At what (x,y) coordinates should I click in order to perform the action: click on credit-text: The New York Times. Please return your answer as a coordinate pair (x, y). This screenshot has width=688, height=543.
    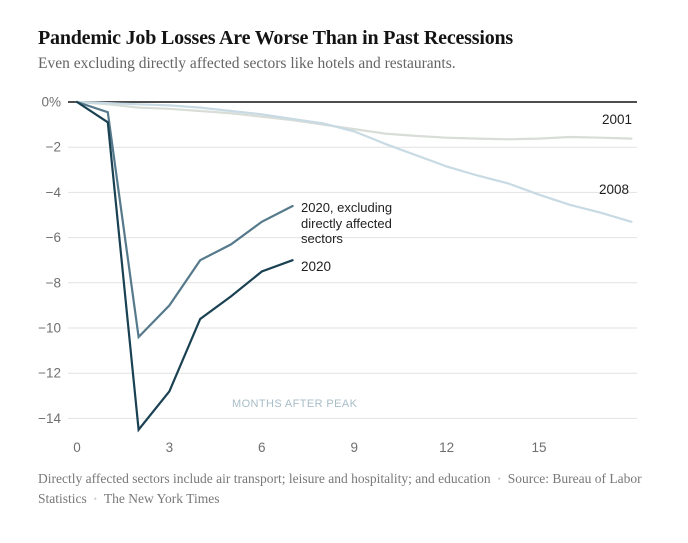
    Looking at the image, I should click on (161, 498).